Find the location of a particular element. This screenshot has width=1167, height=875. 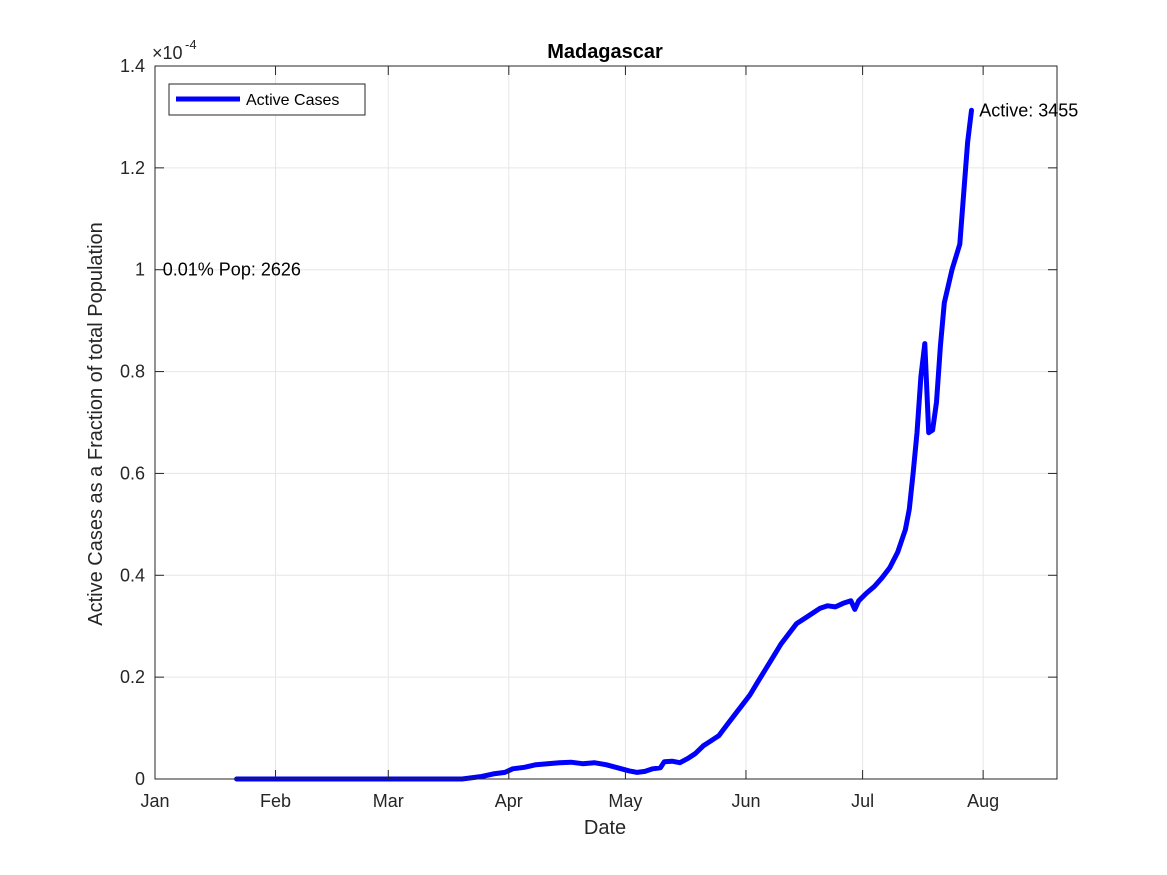

y-exponent-label: ×10 -4 is located at coordinates (174, 50).